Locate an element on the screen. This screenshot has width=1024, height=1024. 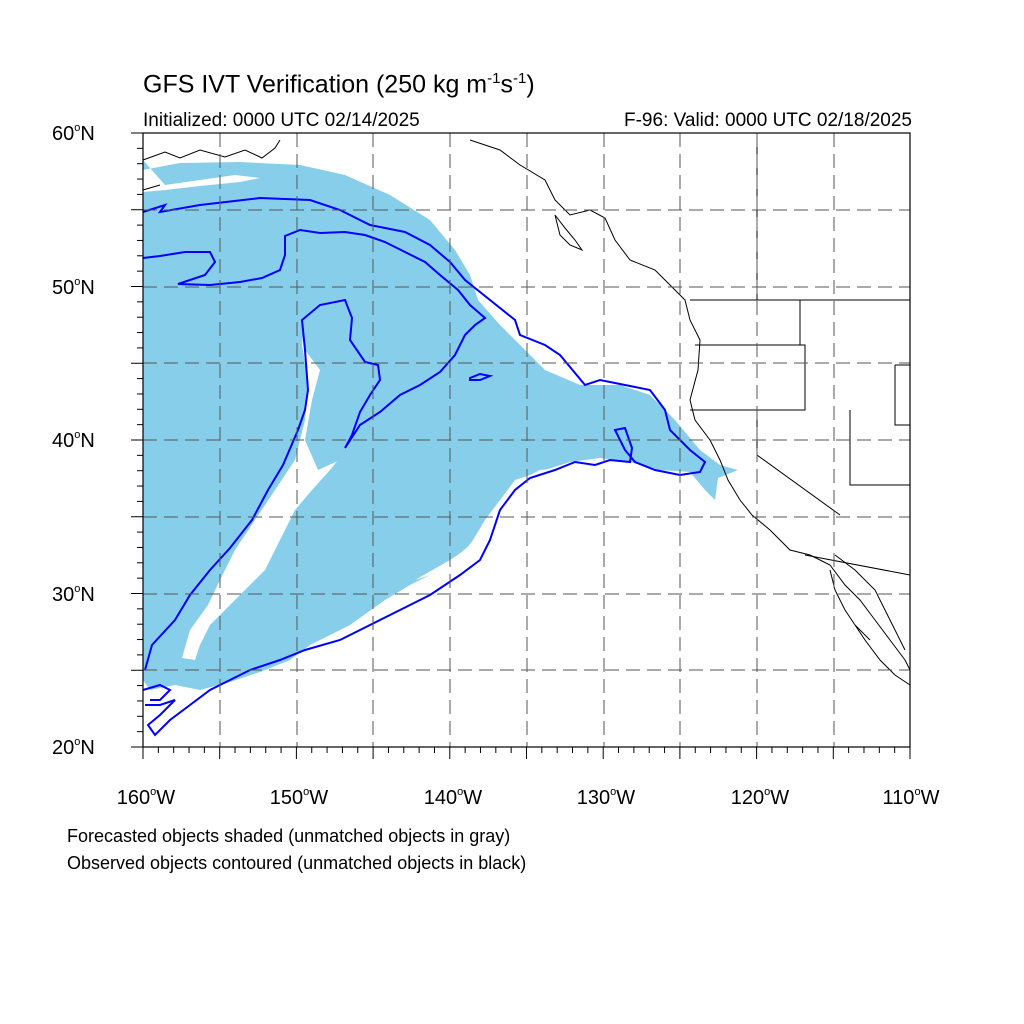
lon-label-130w: 130oW is located at coordinates (606, 797).